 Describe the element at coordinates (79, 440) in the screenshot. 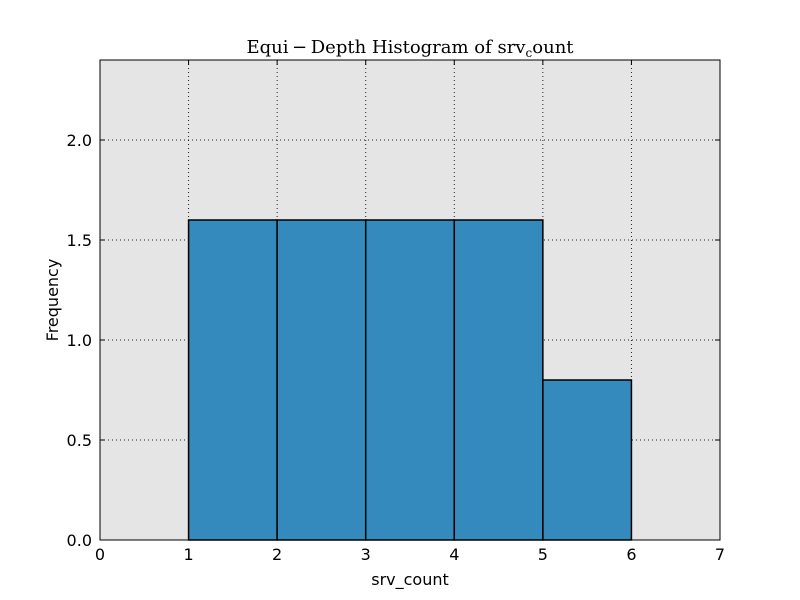

I see `y-tick-label: 0.5` at that location.